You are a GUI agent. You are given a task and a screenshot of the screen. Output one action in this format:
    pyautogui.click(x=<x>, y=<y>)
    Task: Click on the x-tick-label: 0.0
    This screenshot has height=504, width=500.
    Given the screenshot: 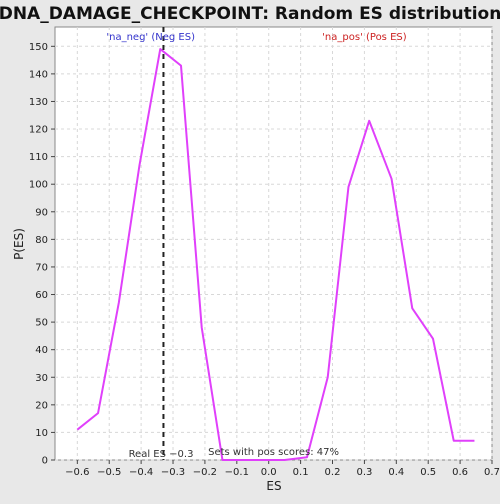 What is the action you would take?
    pyautogui.click(x=269, y=472)
    